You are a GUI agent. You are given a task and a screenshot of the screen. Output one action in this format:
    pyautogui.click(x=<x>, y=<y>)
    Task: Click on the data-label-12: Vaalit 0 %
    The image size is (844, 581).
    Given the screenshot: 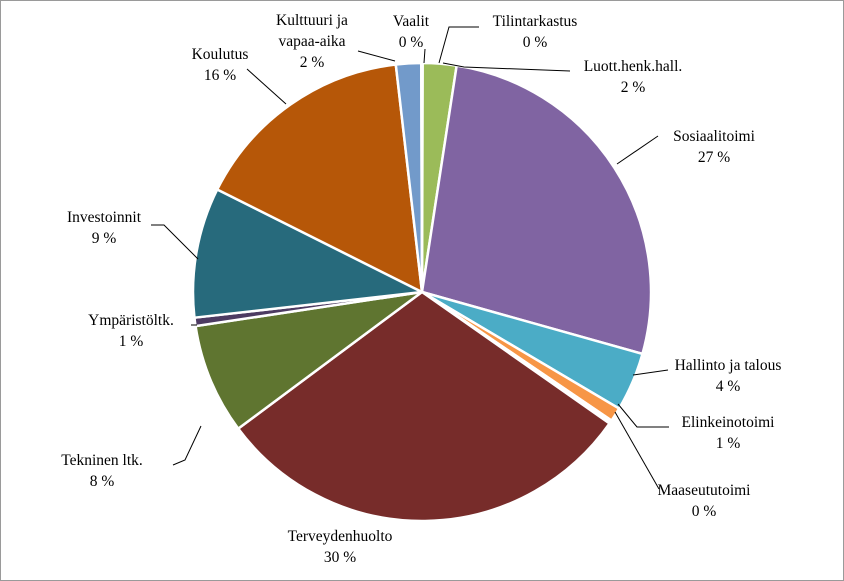 What is the action you would take?
    pyautogui.click(x=411, y=32)
    